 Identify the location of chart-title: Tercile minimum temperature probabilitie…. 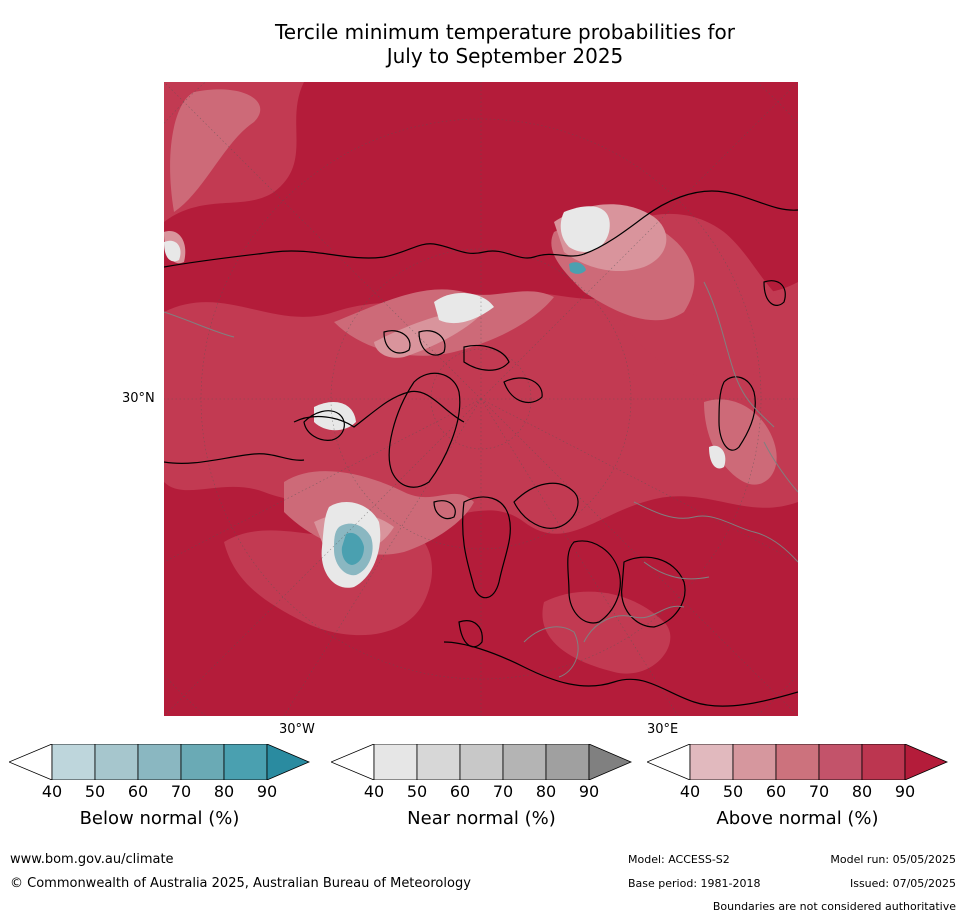
(505, 44).